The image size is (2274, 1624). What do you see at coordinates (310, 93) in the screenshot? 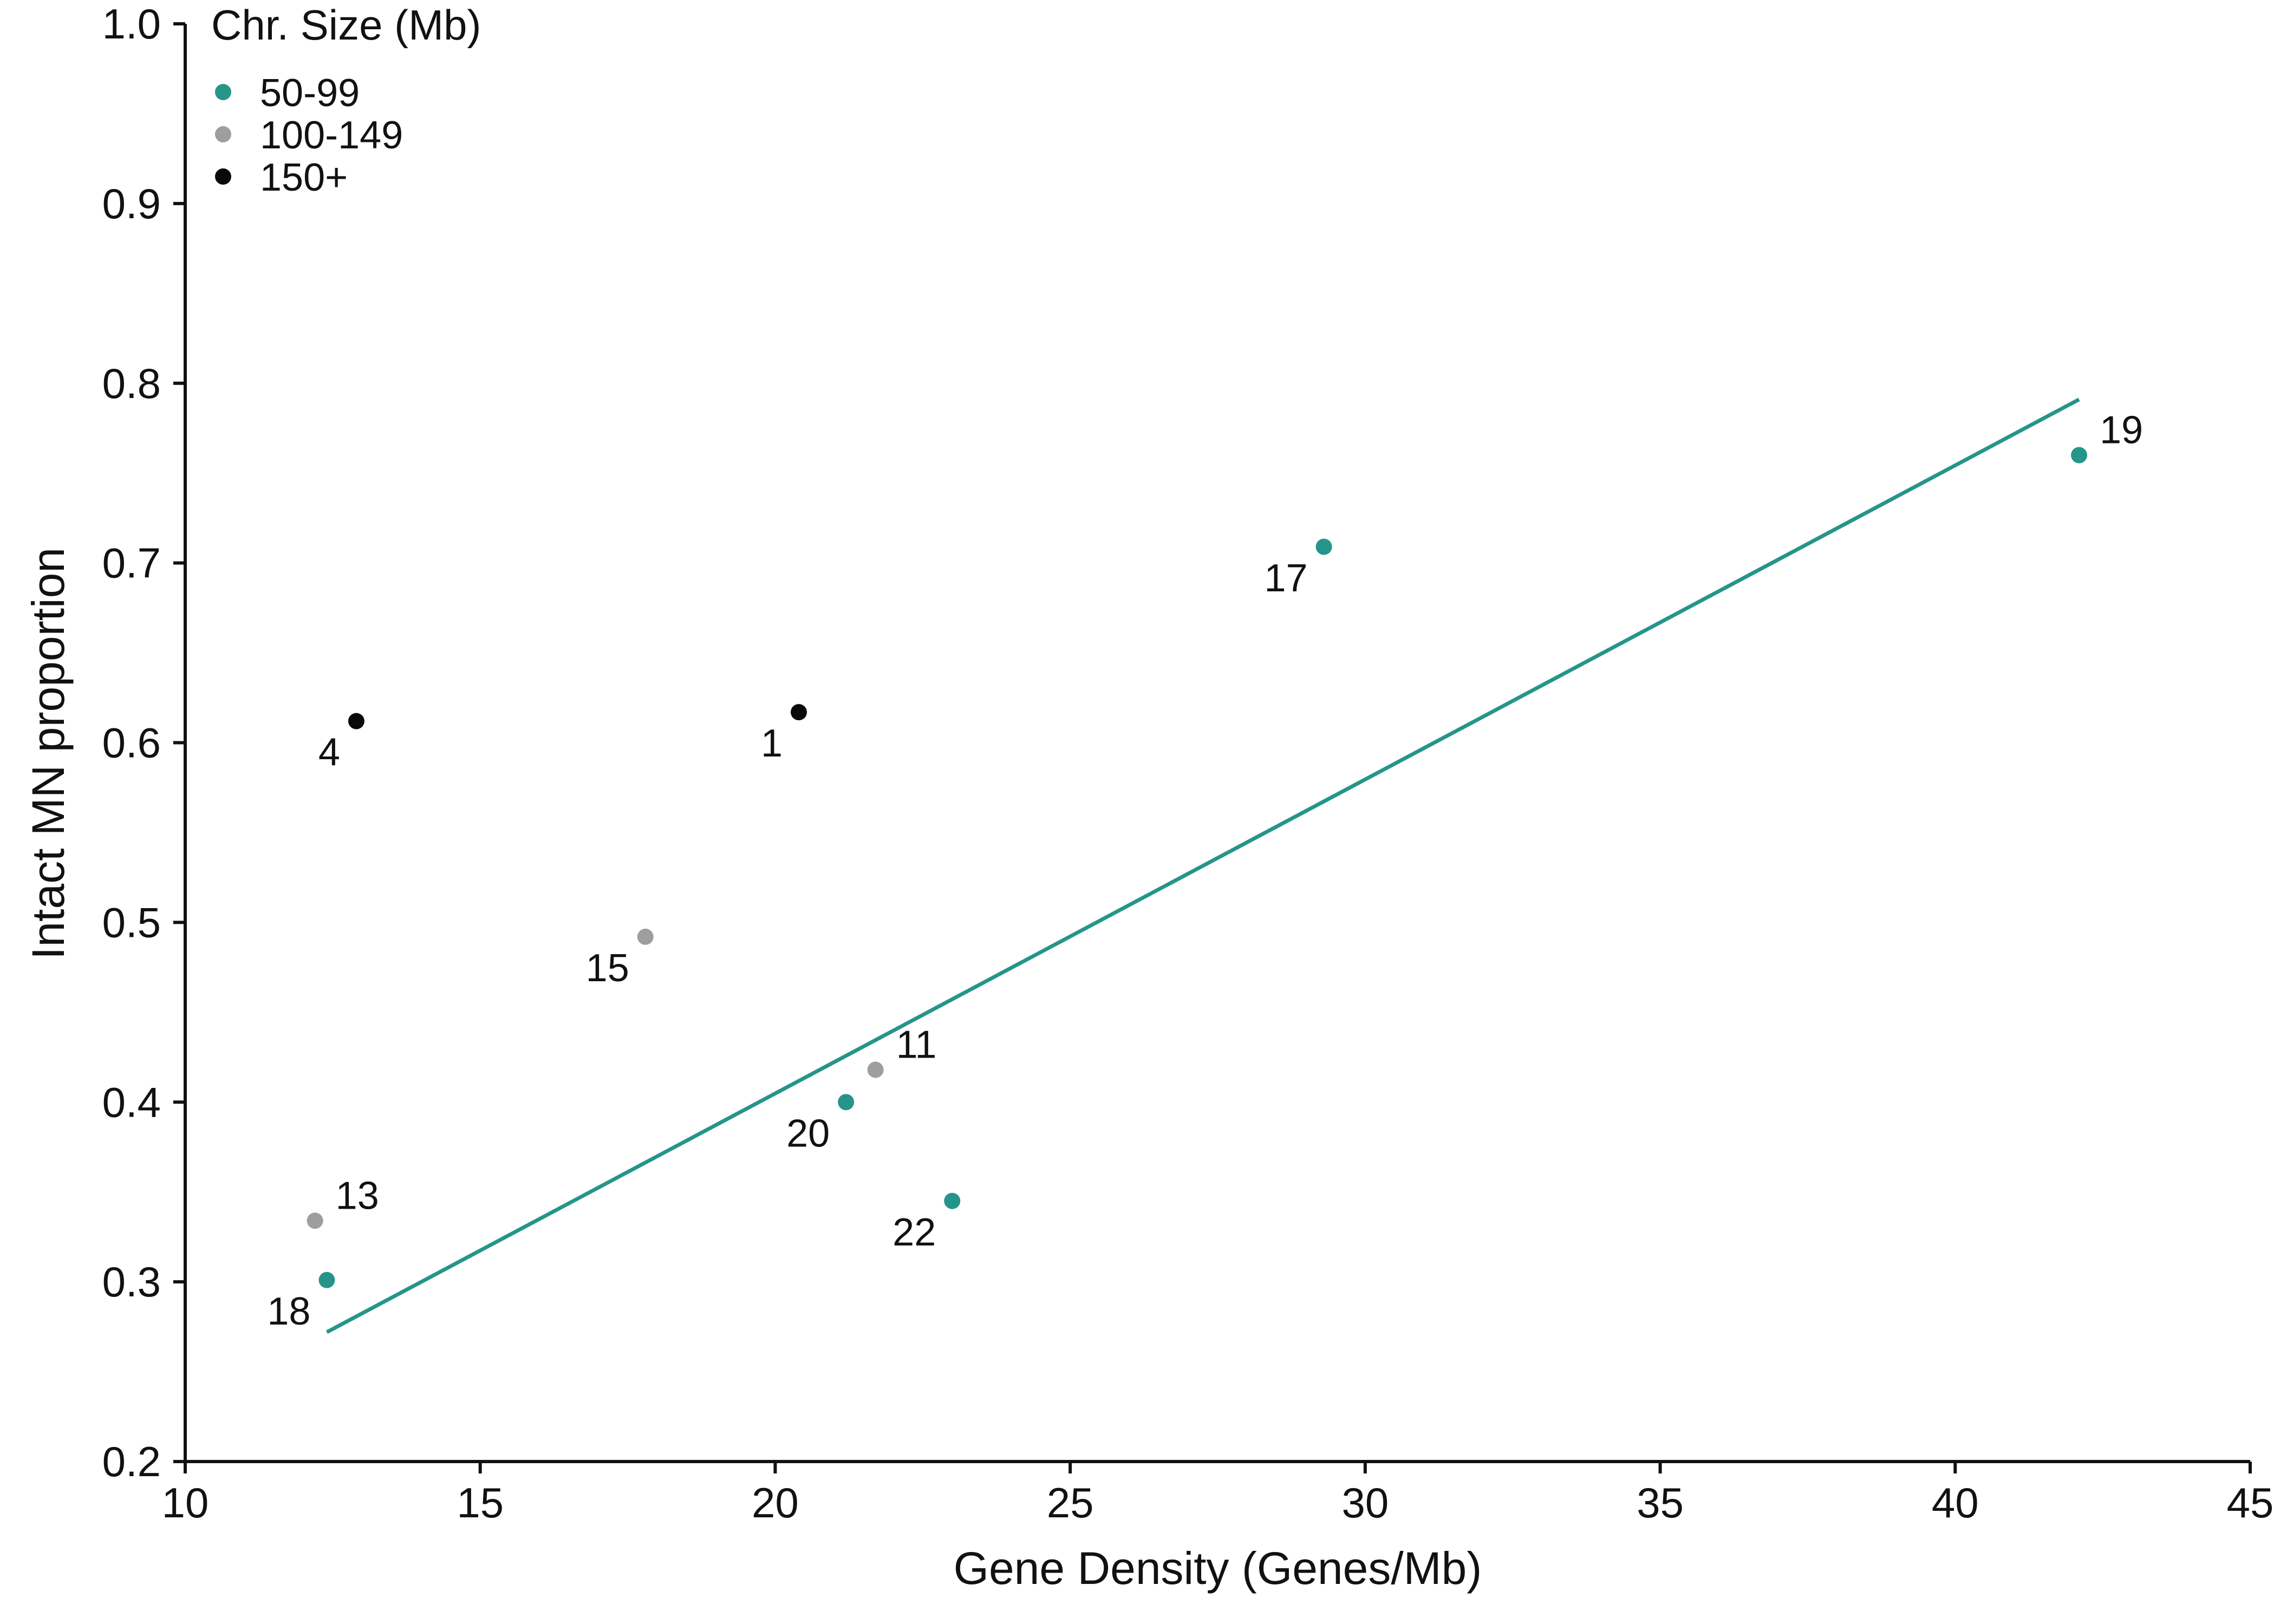
I see `legend-label: 50-99` at bounding box center [310, 93].